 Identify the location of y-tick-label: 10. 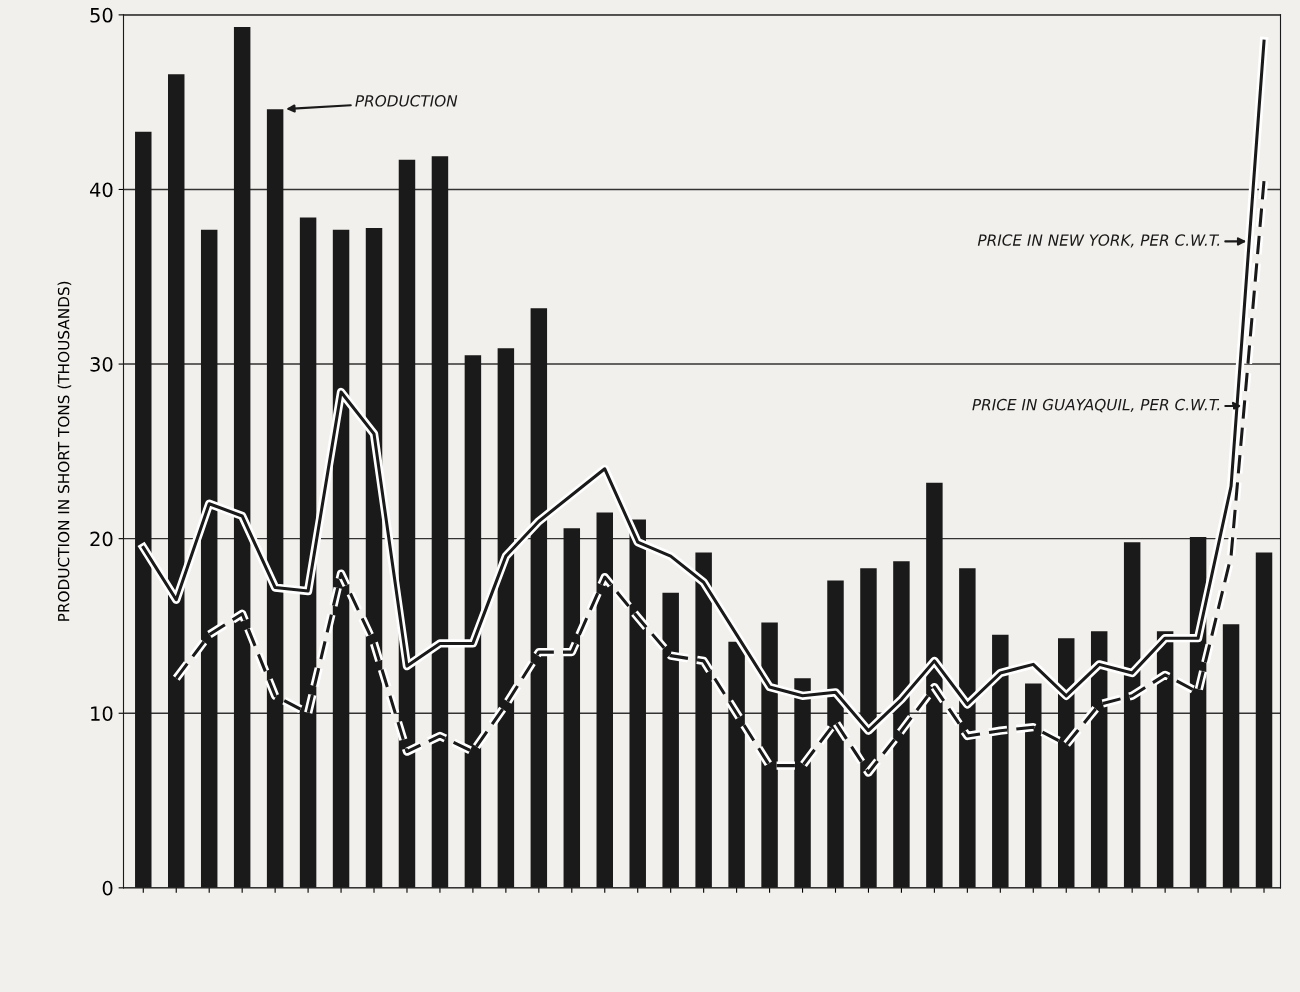
(102, 713).